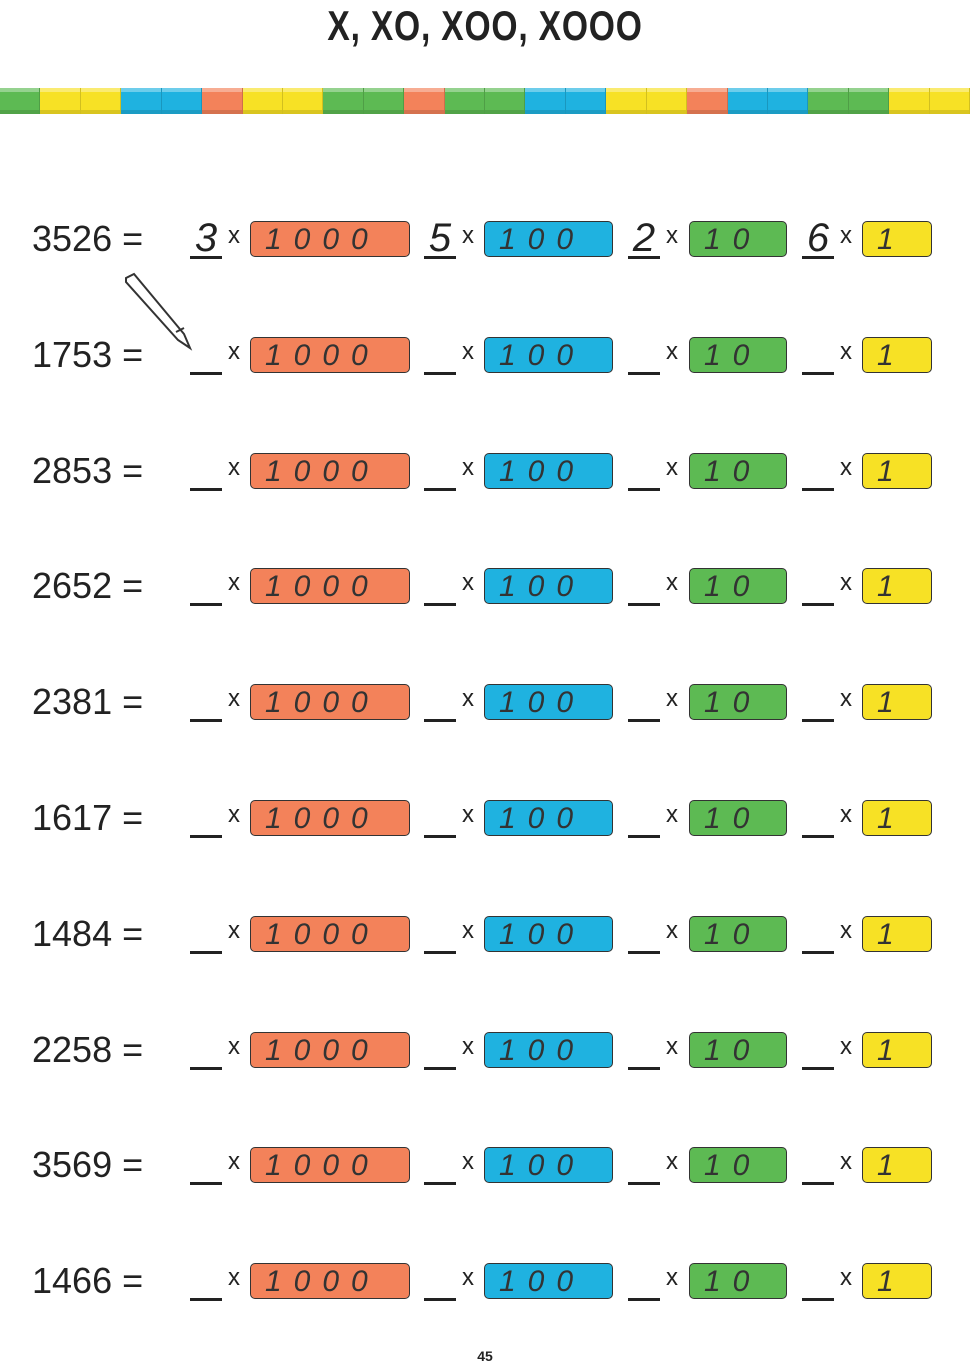  What do you see at coordinates (644, 238) in the screenshot?
I see `answer-blank: 2` at bounding box center [644, 238].